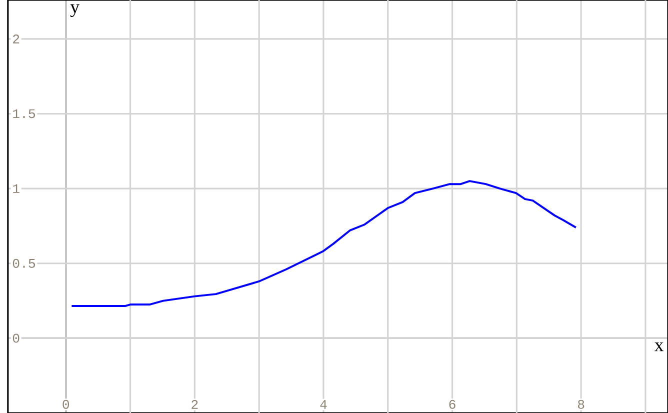 The width and height of the screenshot is (668, 413). I want to click on x-tick-label: 4, so click(323, 404).